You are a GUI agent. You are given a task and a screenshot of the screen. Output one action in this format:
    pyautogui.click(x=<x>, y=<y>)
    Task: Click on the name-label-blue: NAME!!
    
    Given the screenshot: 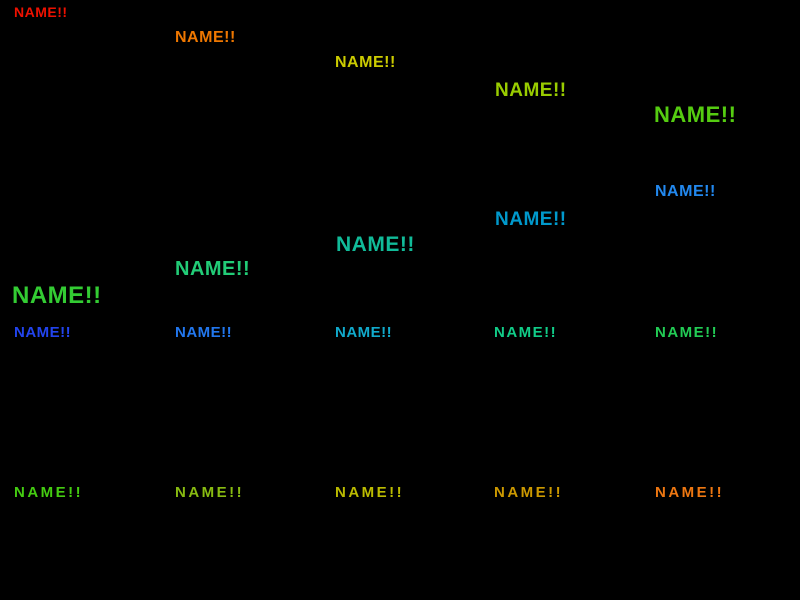 What is the action you would take?
    pyautogui.click(x=685, y=191)
    